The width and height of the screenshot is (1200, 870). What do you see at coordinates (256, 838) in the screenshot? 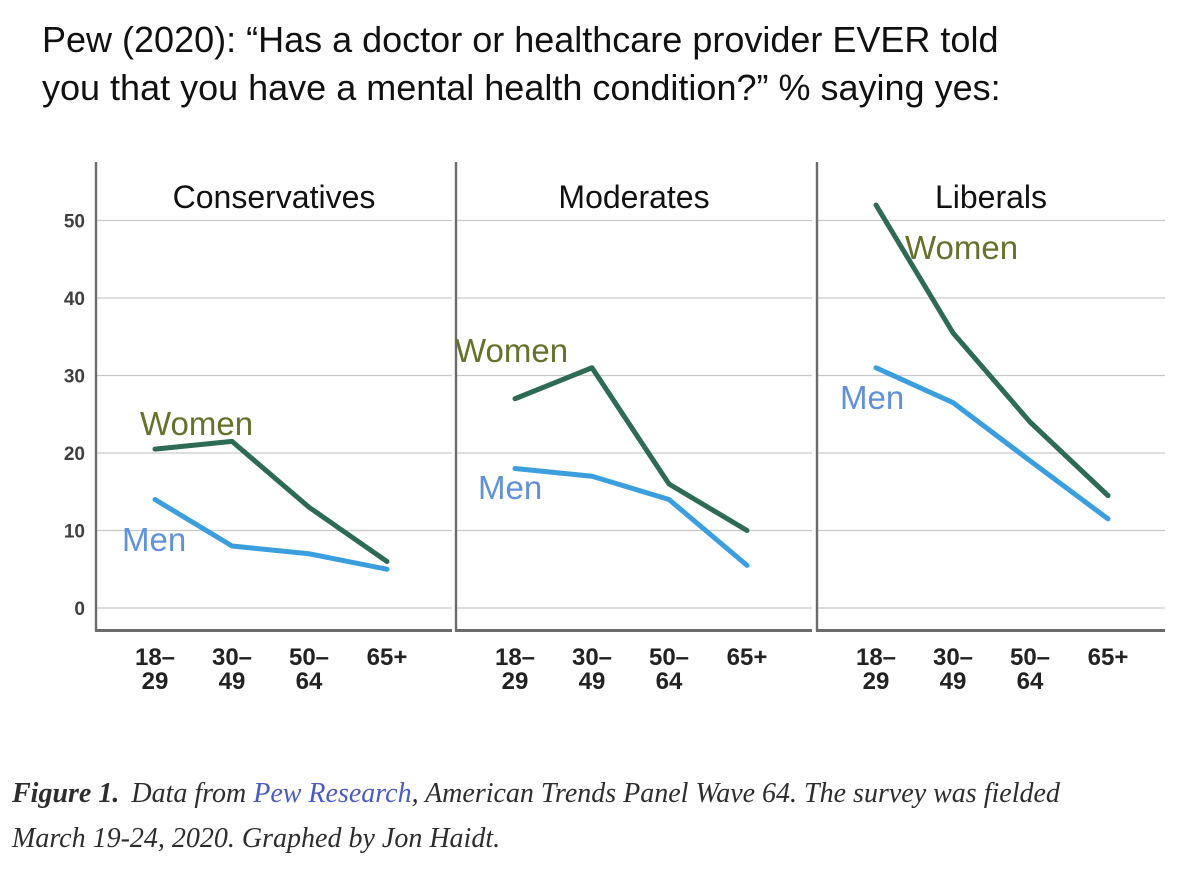
I see `caption-line-2: March 19-24, 2020. Graphed by Jon Haidt.` at bounding box center [256, 838].